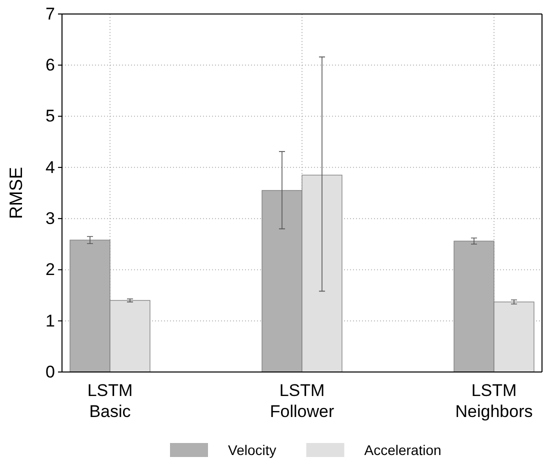  What do you see at coordinates (50, 167) in the screenshot?
I see `y-tick-label: 4` at bounding box center [50, 167].